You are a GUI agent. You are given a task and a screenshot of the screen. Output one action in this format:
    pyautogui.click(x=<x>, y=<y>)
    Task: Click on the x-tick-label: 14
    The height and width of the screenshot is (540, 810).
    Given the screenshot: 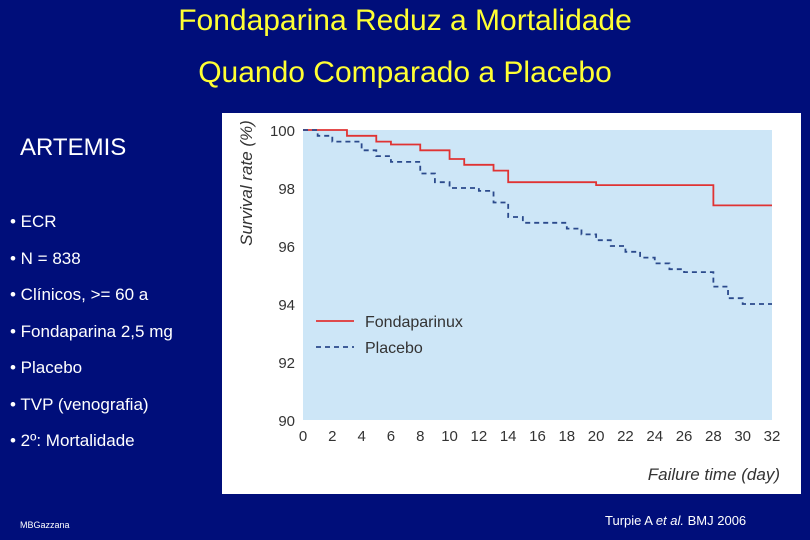 What is the action you would take?
    pyautogui.click(x=508, y=436)
    